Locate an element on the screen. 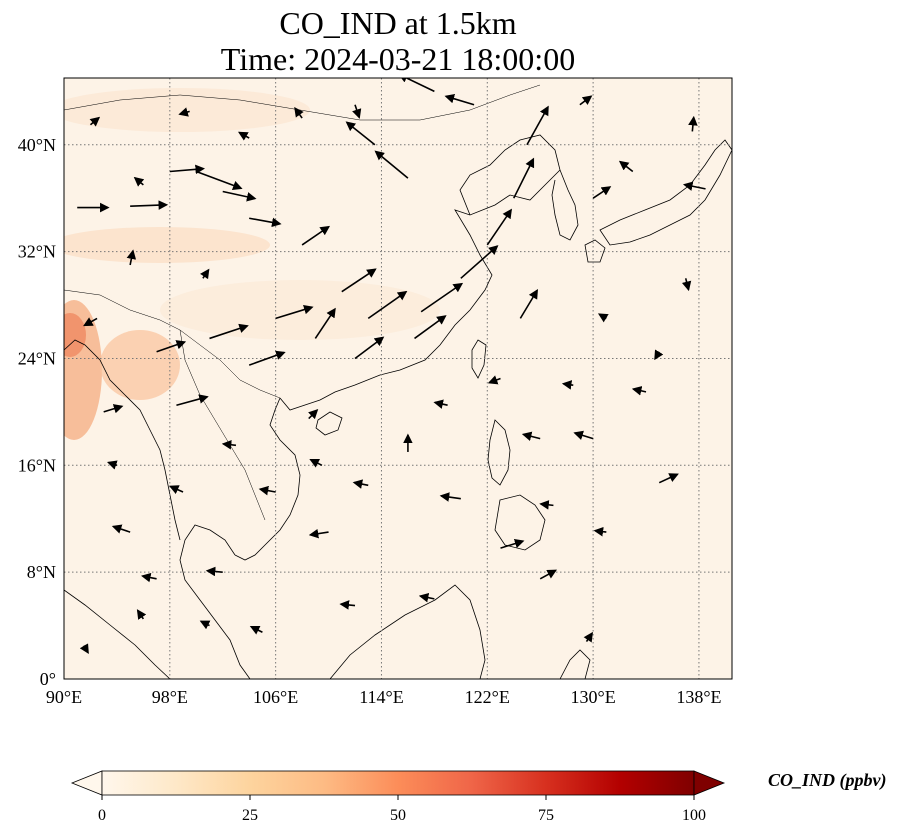 Image resolution: width=915 pixels, height=836 pixels. coast-taiwan is located at coordinates (479, 359).